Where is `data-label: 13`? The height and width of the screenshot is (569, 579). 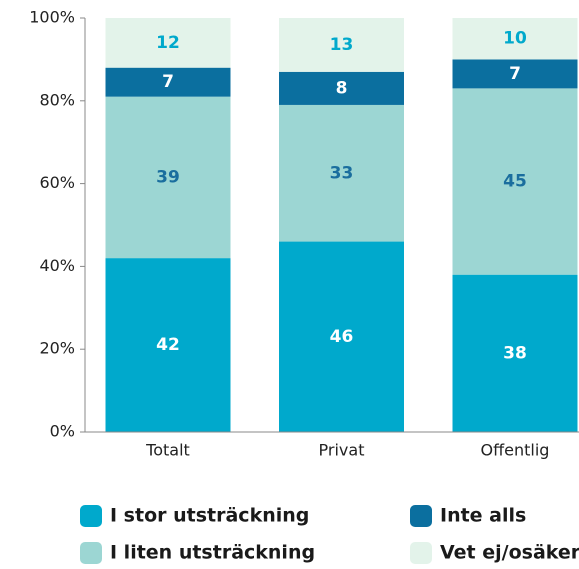
data-label: 13 is located at coordinates (342, 45).